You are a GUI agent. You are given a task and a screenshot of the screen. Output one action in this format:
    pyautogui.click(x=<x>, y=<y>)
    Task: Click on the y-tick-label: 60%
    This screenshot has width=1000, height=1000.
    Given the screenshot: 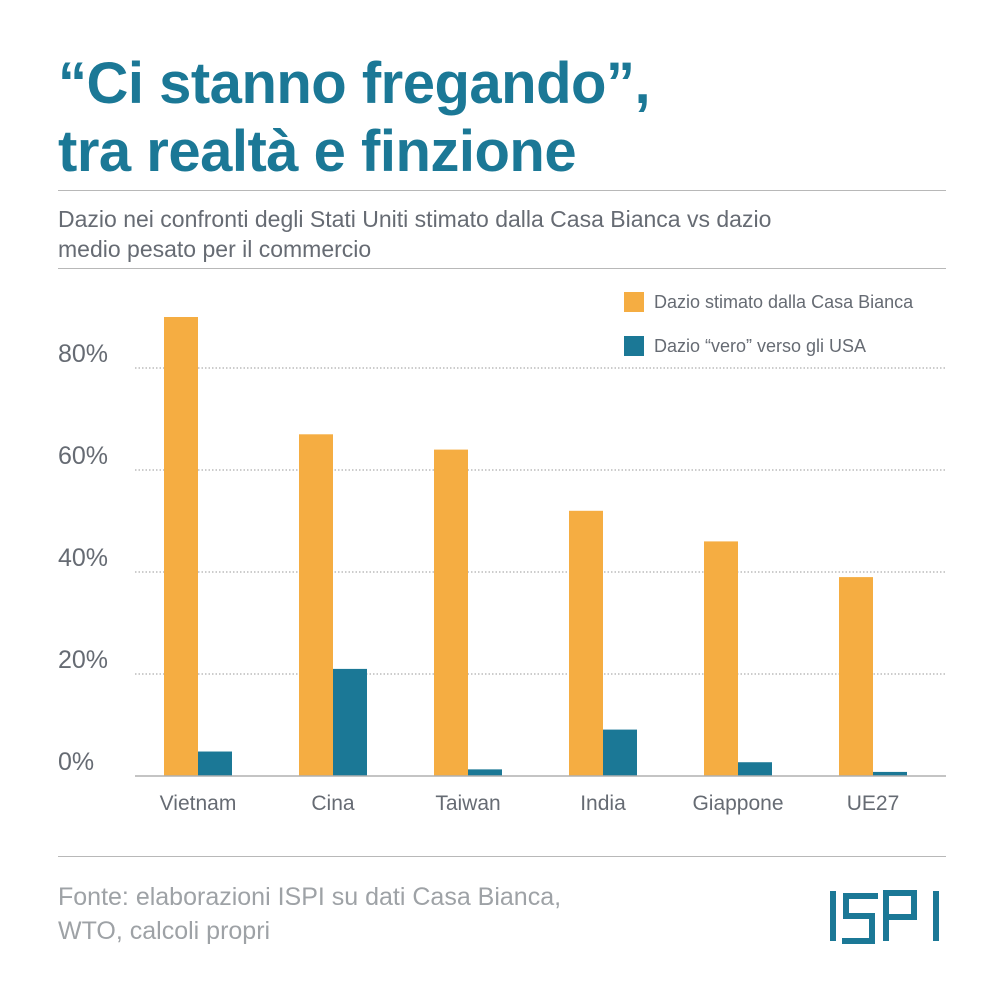 What is the action you would take?
    pyautogui.click(x=83, y=456)
    